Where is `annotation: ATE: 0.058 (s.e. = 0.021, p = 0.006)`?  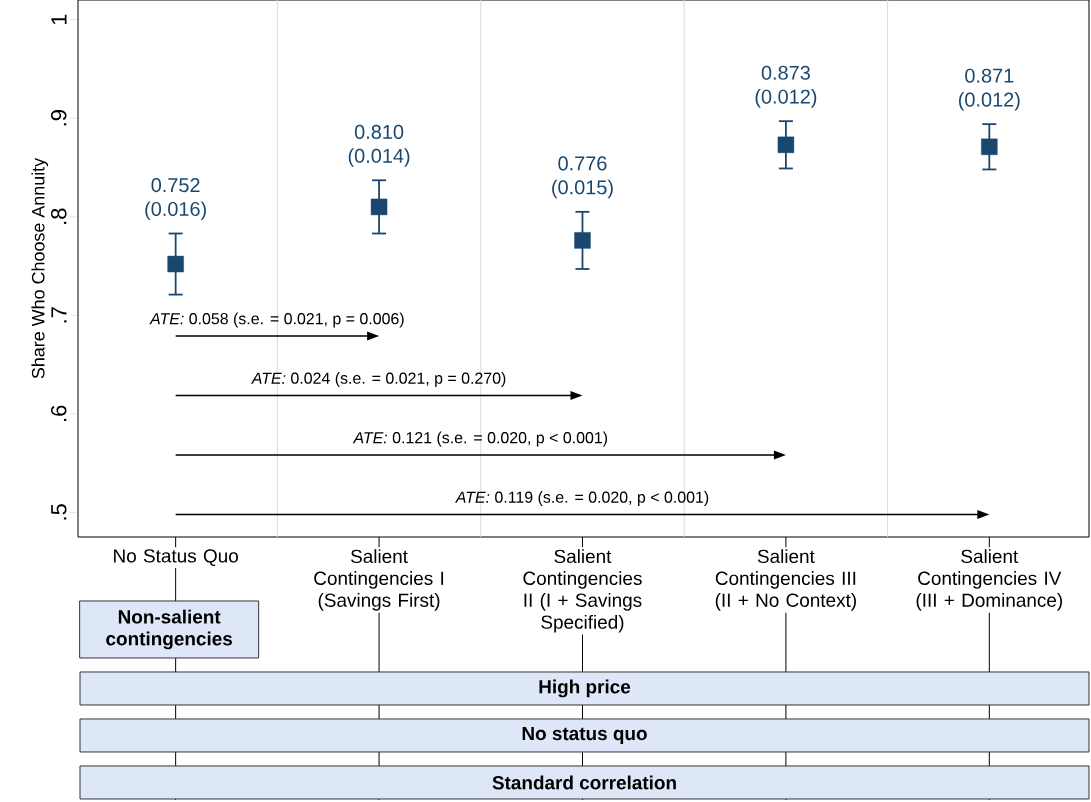
annotation: ATE: 0.058 (s.e. = 0.021, p = 0.006) is located at coordinates (276, 320).